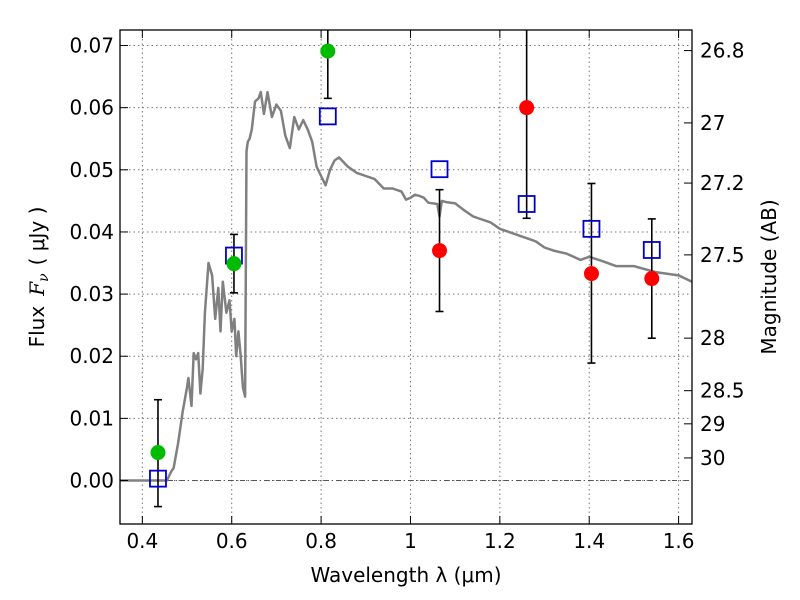  What do you see at coordinates (679, 541) in the screenshot?
I see `x-tick-label: 1.6` at bounding box center [679, 541].